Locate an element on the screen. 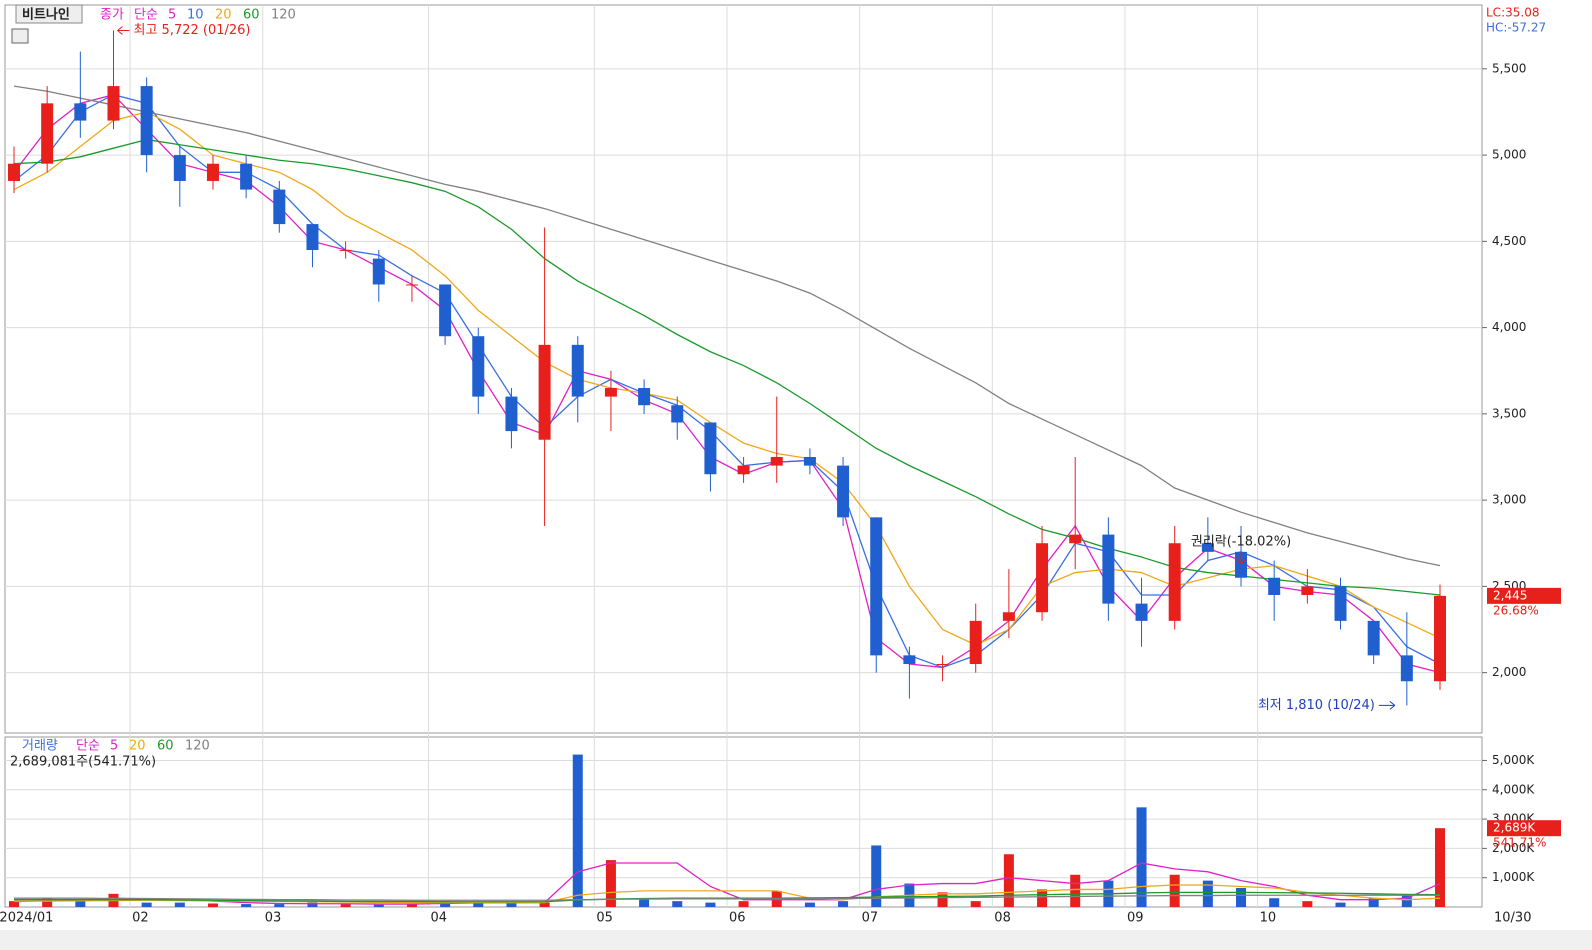 The width and height of the screenshot is (1592, 950). volume-ma-line is located at coordinates (727, 897).